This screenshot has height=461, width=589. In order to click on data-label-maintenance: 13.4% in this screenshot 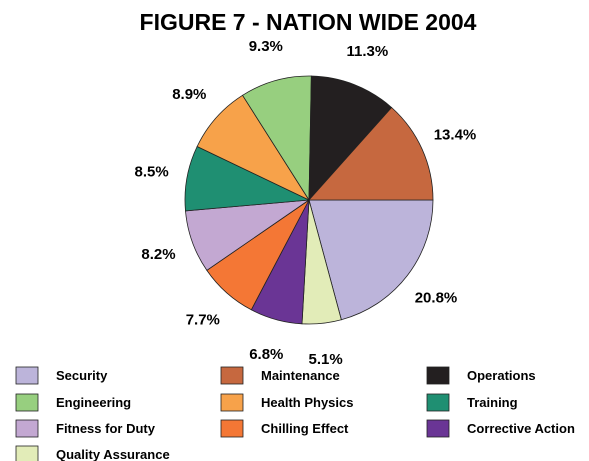, I will do `click(455, 135)`.